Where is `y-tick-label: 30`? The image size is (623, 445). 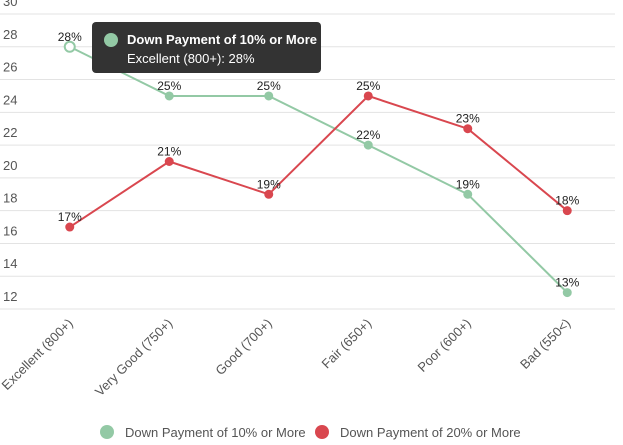 y-tick-label: 30 is located at coordinates (10, 4).